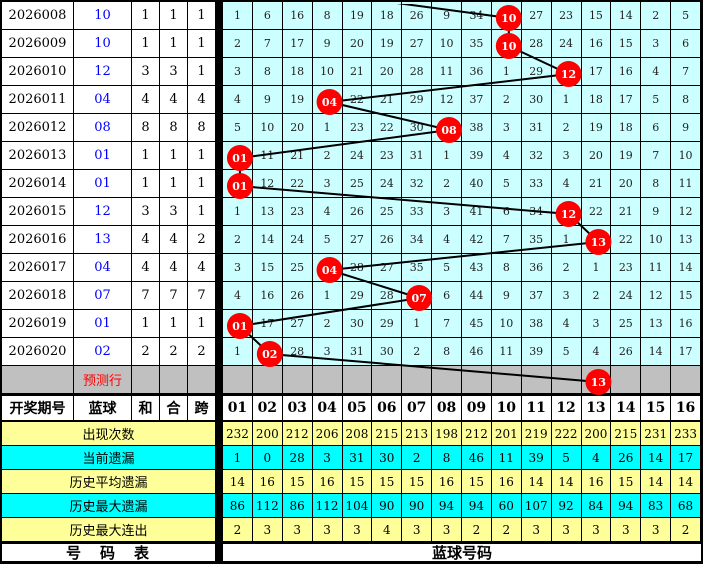 The height and width of the screenshot is (564, 703). Describe the element at coordinates (351, 552) in the screenshot. I see `footer-row: 号 码 表 蓝球号码` at that location.